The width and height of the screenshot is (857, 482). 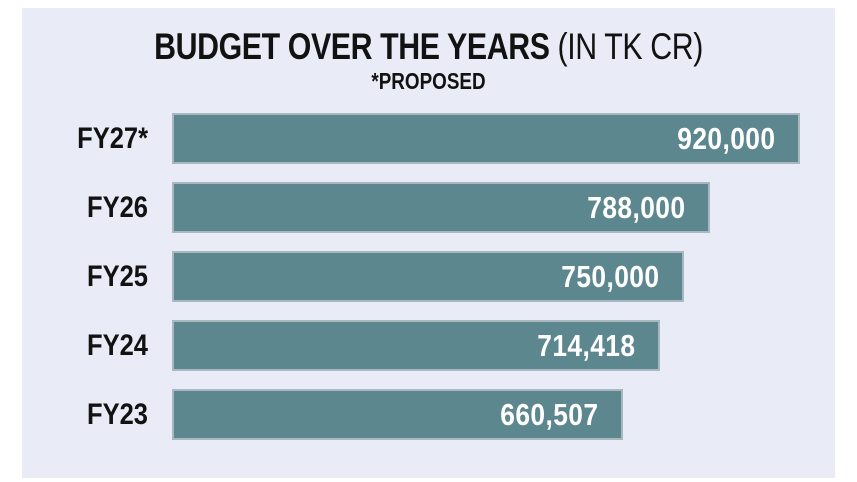 I want to click on bar-track: 714,418, so click(x=486, y=345).